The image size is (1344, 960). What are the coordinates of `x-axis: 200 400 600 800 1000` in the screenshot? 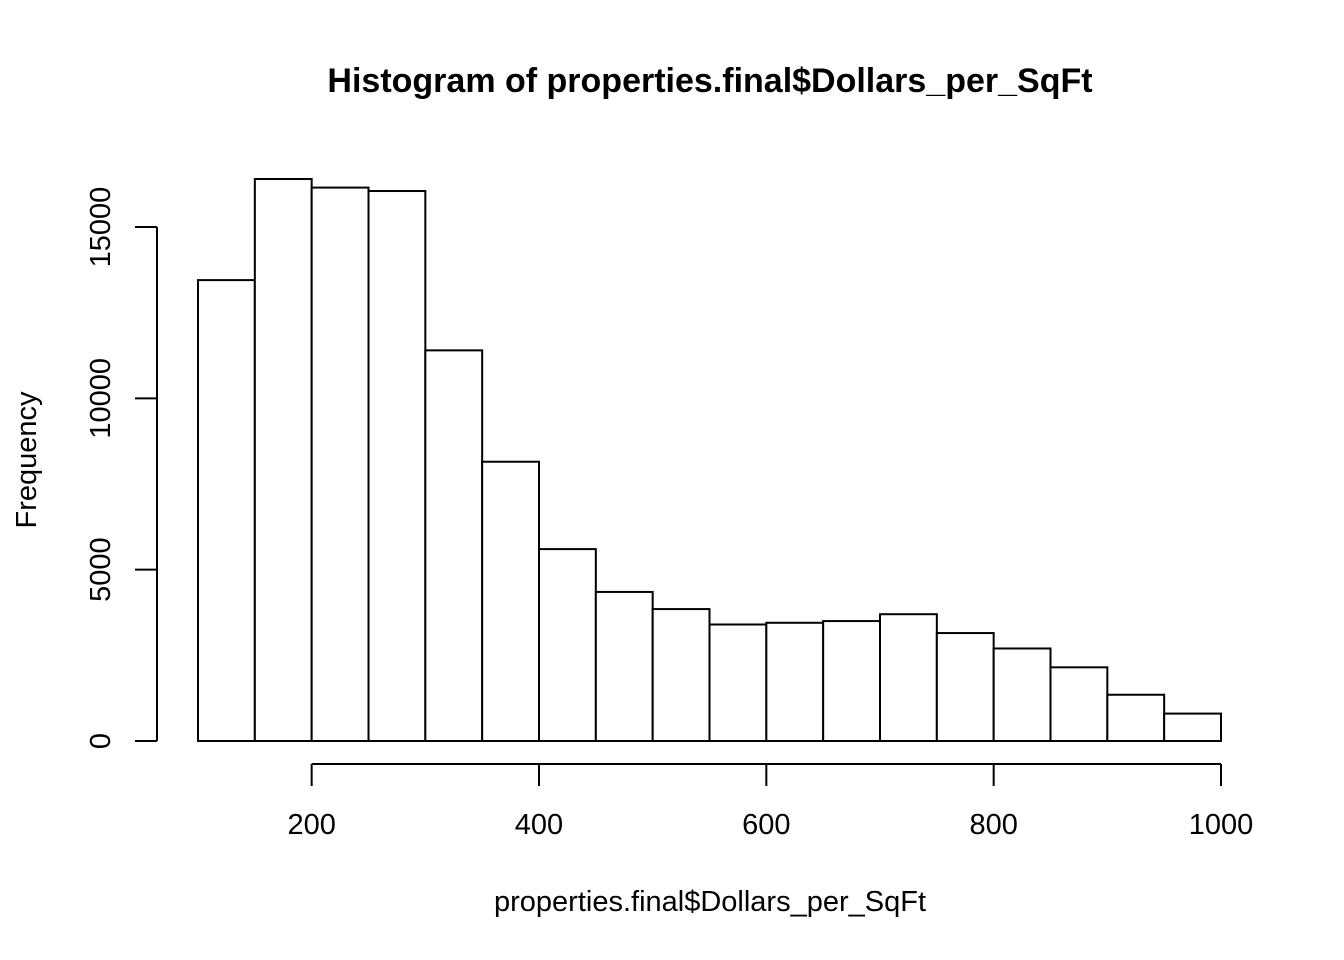 It's located at (770, 802).